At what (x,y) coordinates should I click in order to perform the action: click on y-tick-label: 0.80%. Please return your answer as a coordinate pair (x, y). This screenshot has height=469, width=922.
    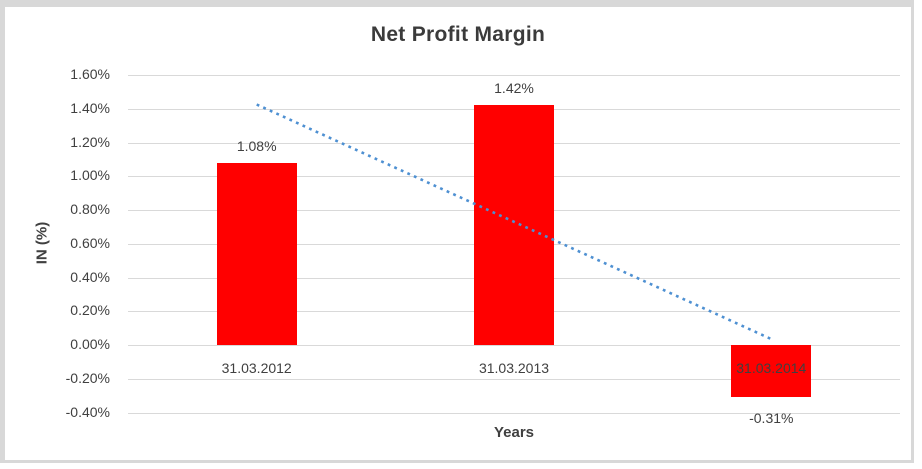
    Looking at the image, I should click on (90, 209).